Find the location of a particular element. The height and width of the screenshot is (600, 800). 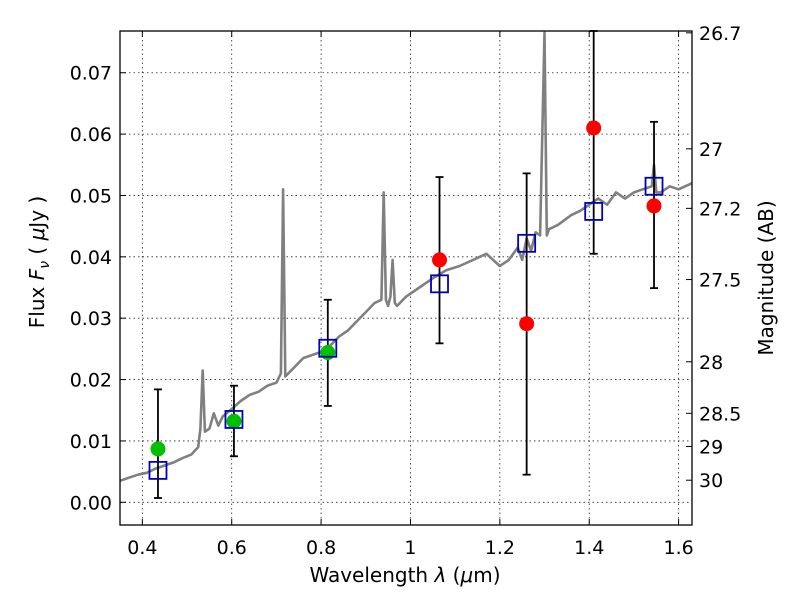

x-tick-label: 1.6 is located at coordinates (678, 548).